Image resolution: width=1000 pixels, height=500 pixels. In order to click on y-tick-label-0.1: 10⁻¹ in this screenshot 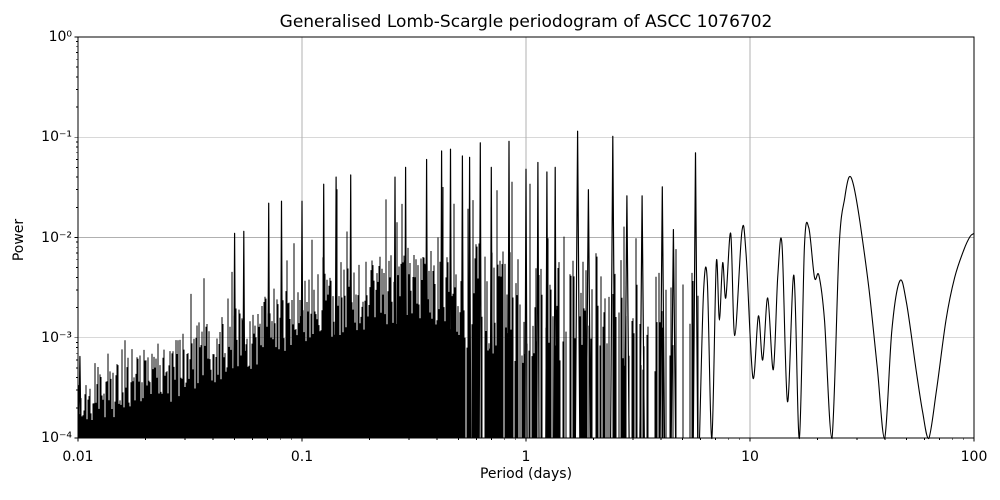, I will do `click(56, 137)`.